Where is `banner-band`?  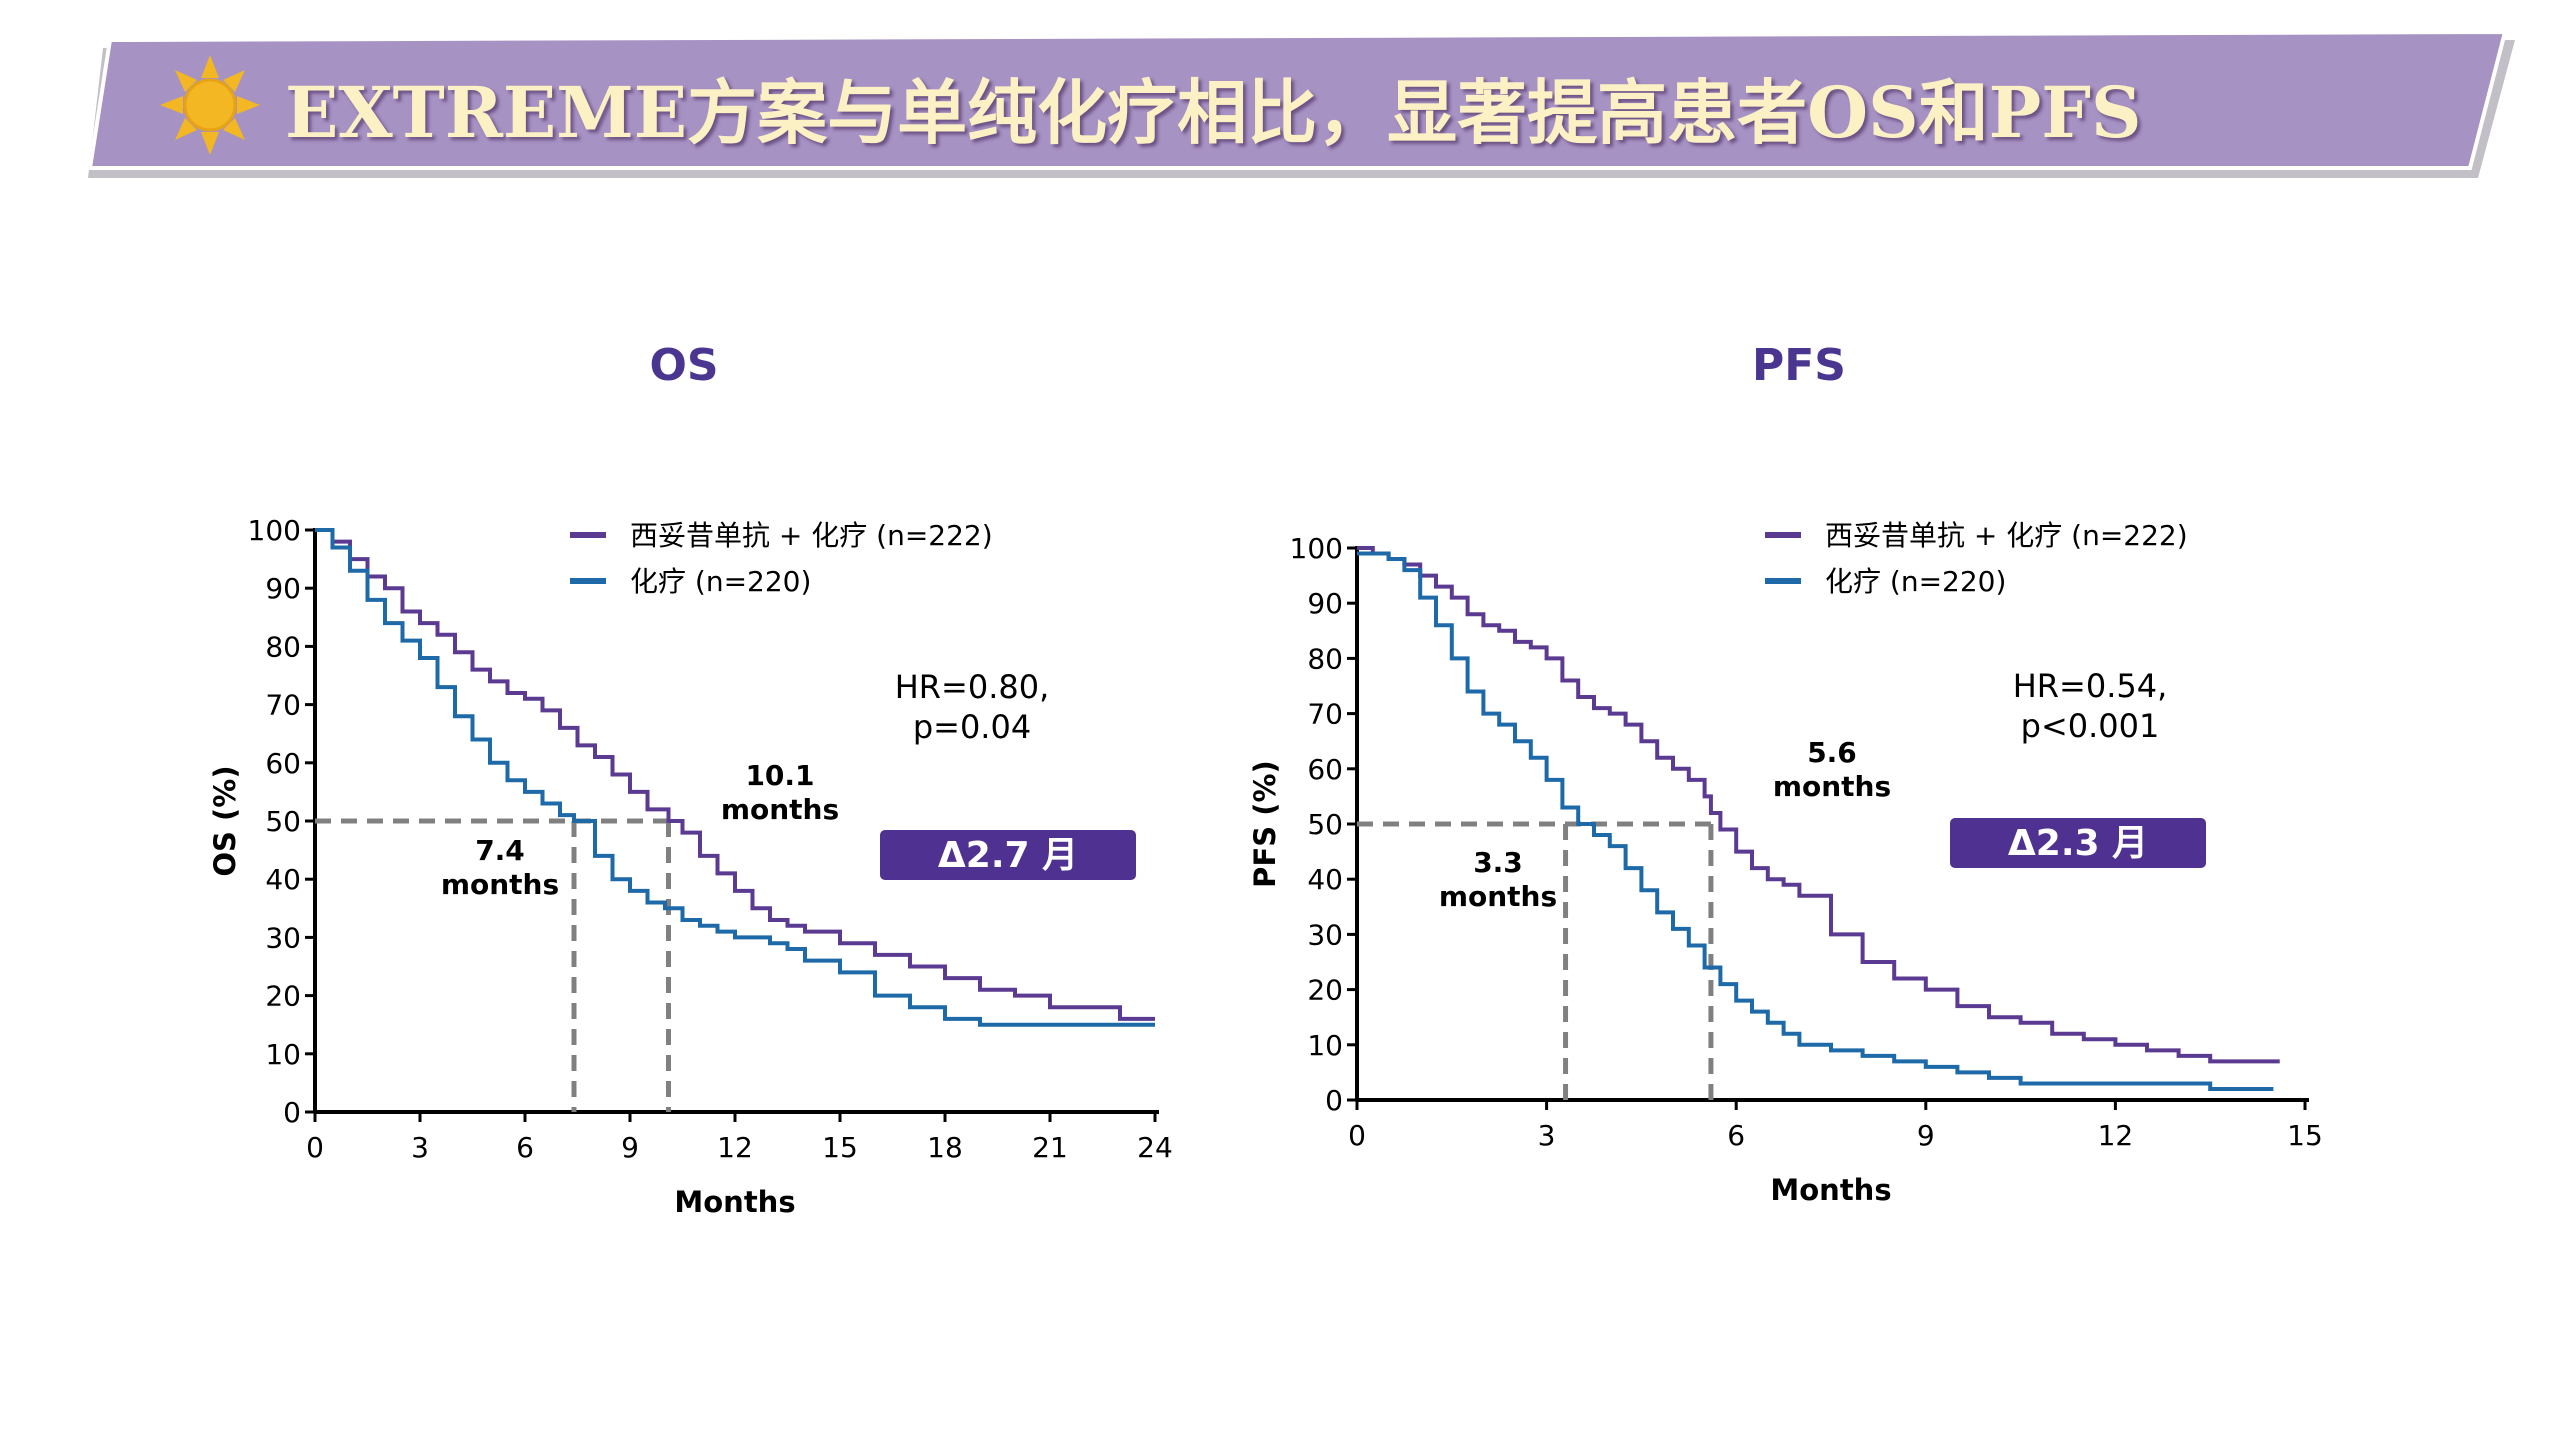
banner-band is located at coordinates (1297, 99).